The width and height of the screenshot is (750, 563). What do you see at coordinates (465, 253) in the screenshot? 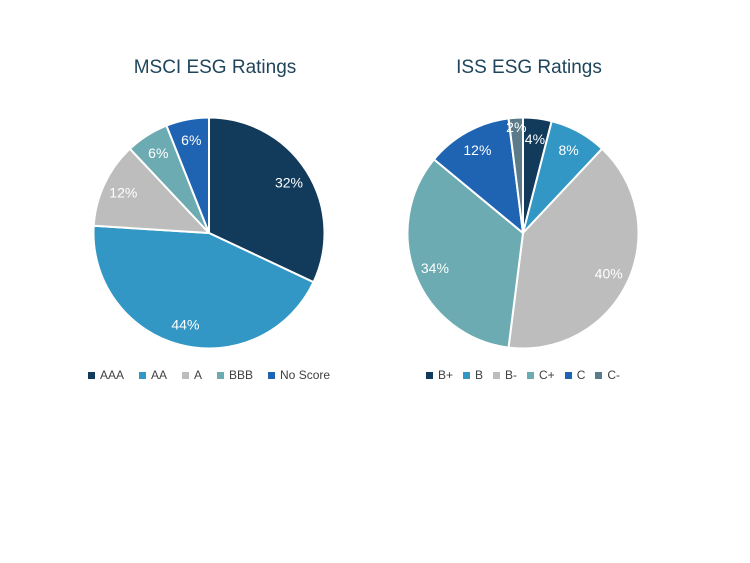
I see `pie-slice-c+` at bounding box center [465, 253].